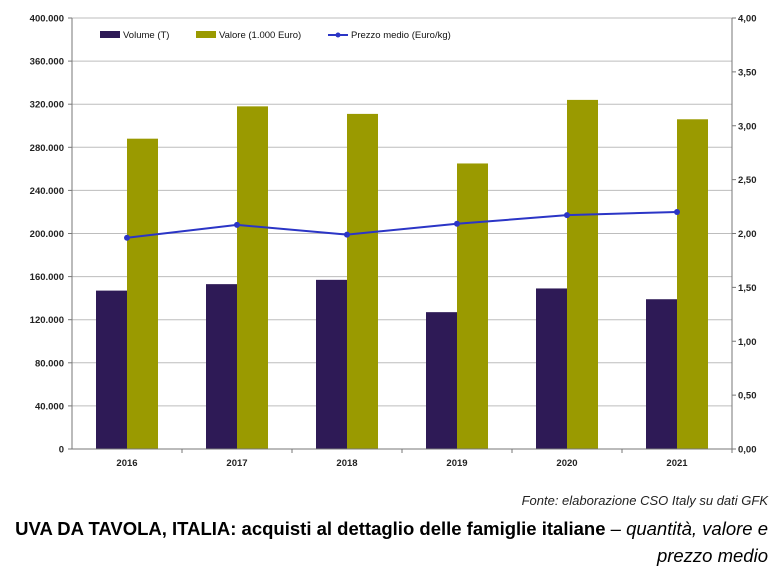 The width and height of the screenshot is (776, 572). What do you see at coordinates (456, 463) in the screenshot?
I see `x-tick-label: 2019` at bounding box center [456, 463].